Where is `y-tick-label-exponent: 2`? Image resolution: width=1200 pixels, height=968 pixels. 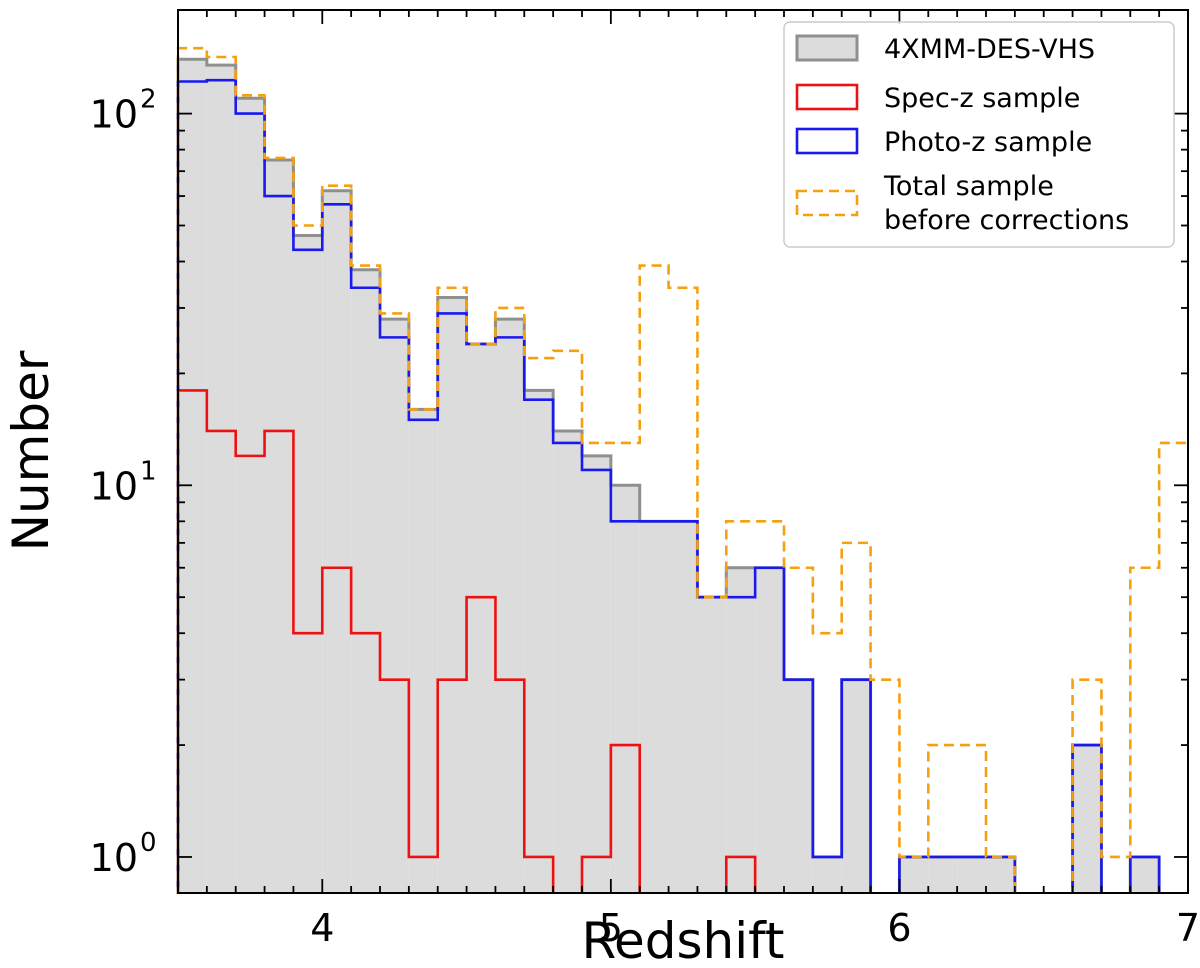
y-tick-label-exponent: 2 is located at coordinates (148, 100).